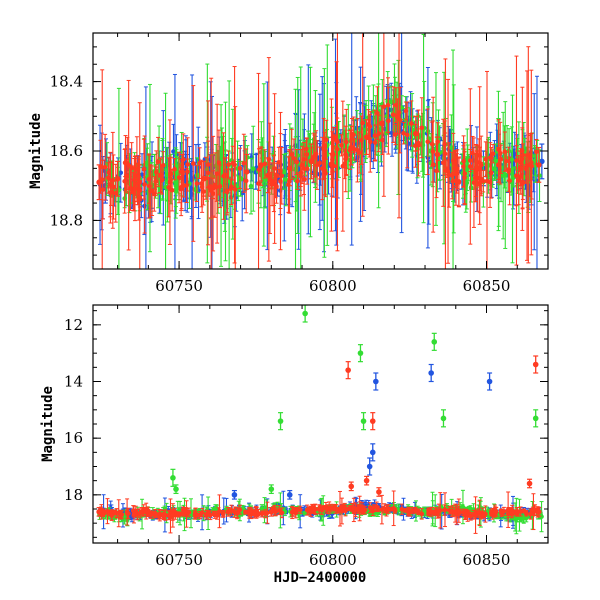 The height and width of the screenshot is (600, 600). Describe the element at coordinates (487, 286) in the screenshot. I see `top-x-tick-label: 60850` at that location.